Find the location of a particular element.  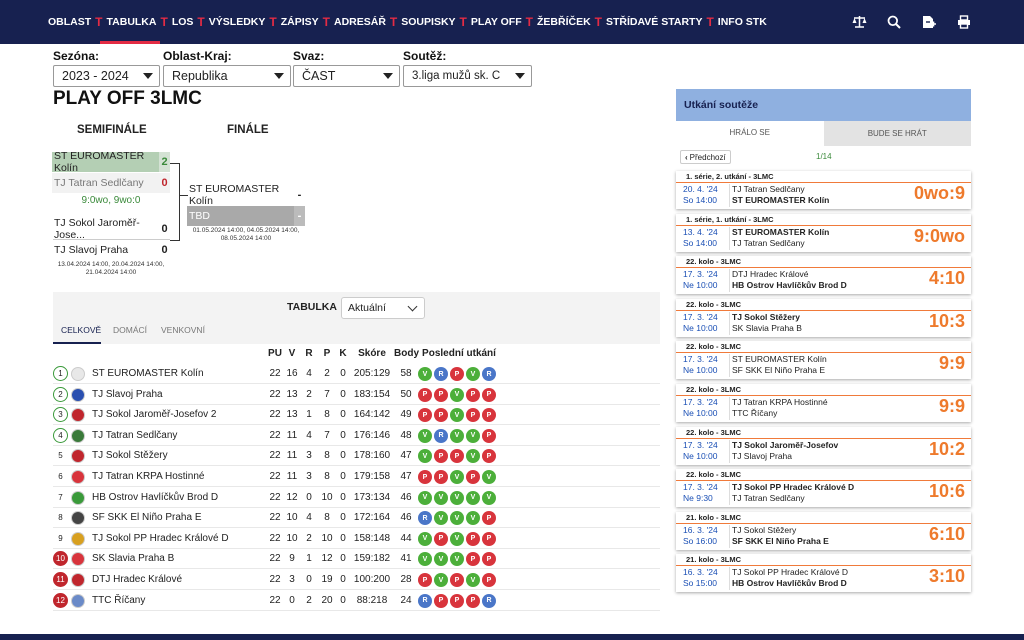

team-name: TJ Sokol Jaroměř-Josefov 2 is located at coordinates (154, 415).